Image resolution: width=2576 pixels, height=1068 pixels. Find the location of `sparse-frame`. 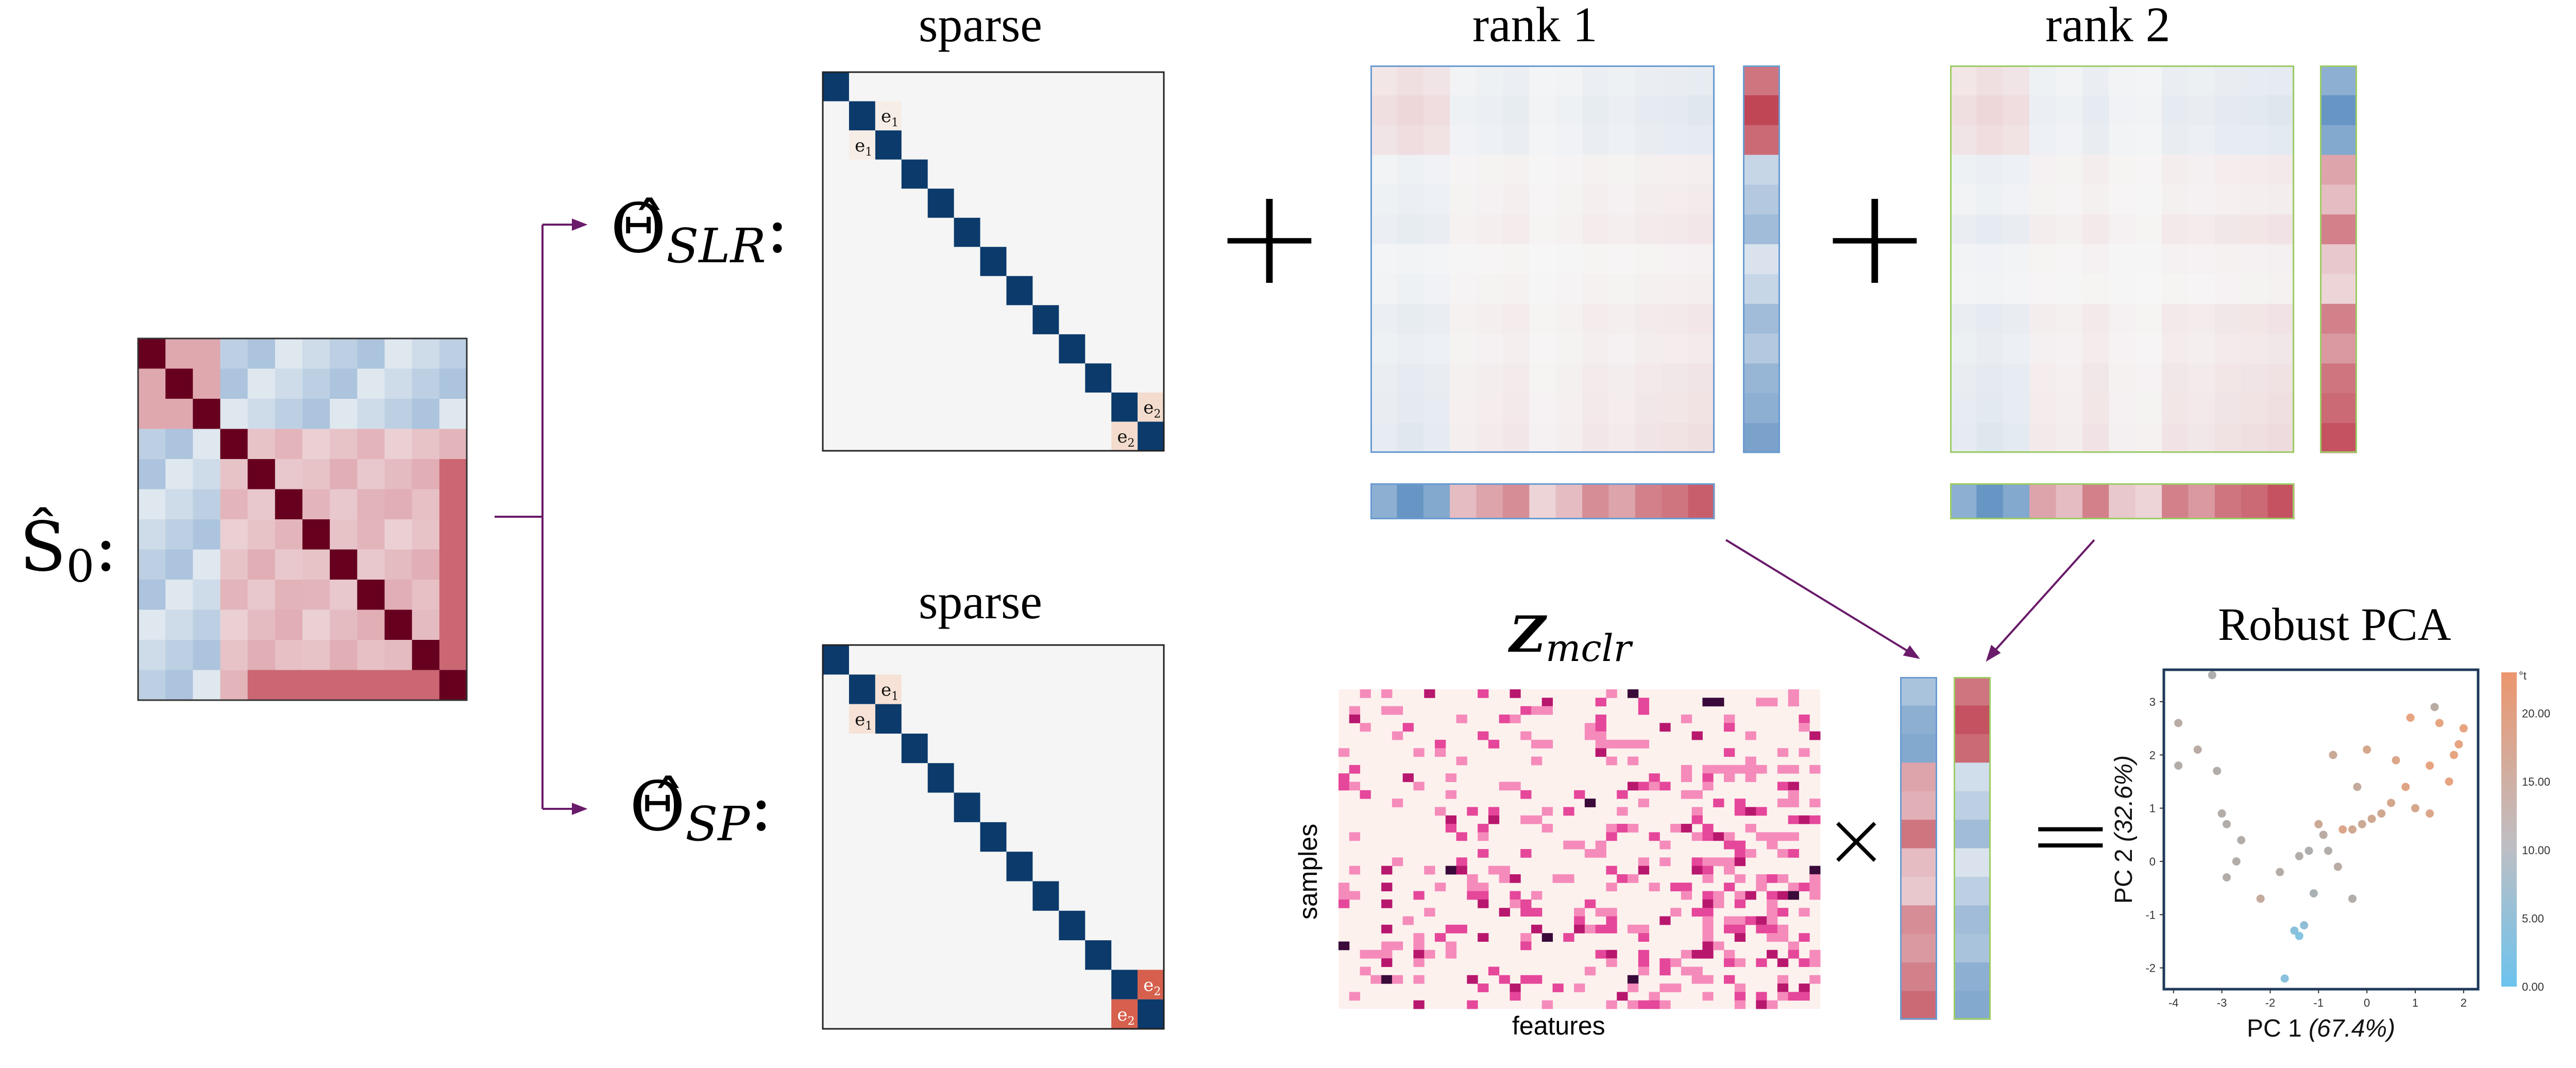

sparse-frame is located at coordinates (993, 837).